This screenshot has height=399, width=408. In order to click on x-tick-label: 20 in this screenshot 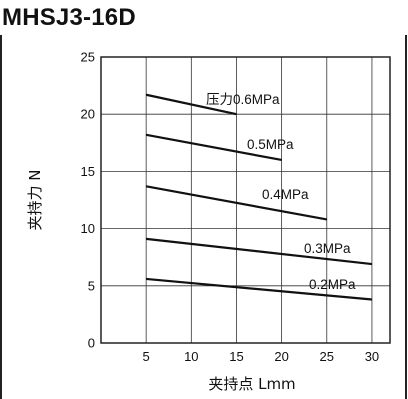, I will do `click(281, 356)`.